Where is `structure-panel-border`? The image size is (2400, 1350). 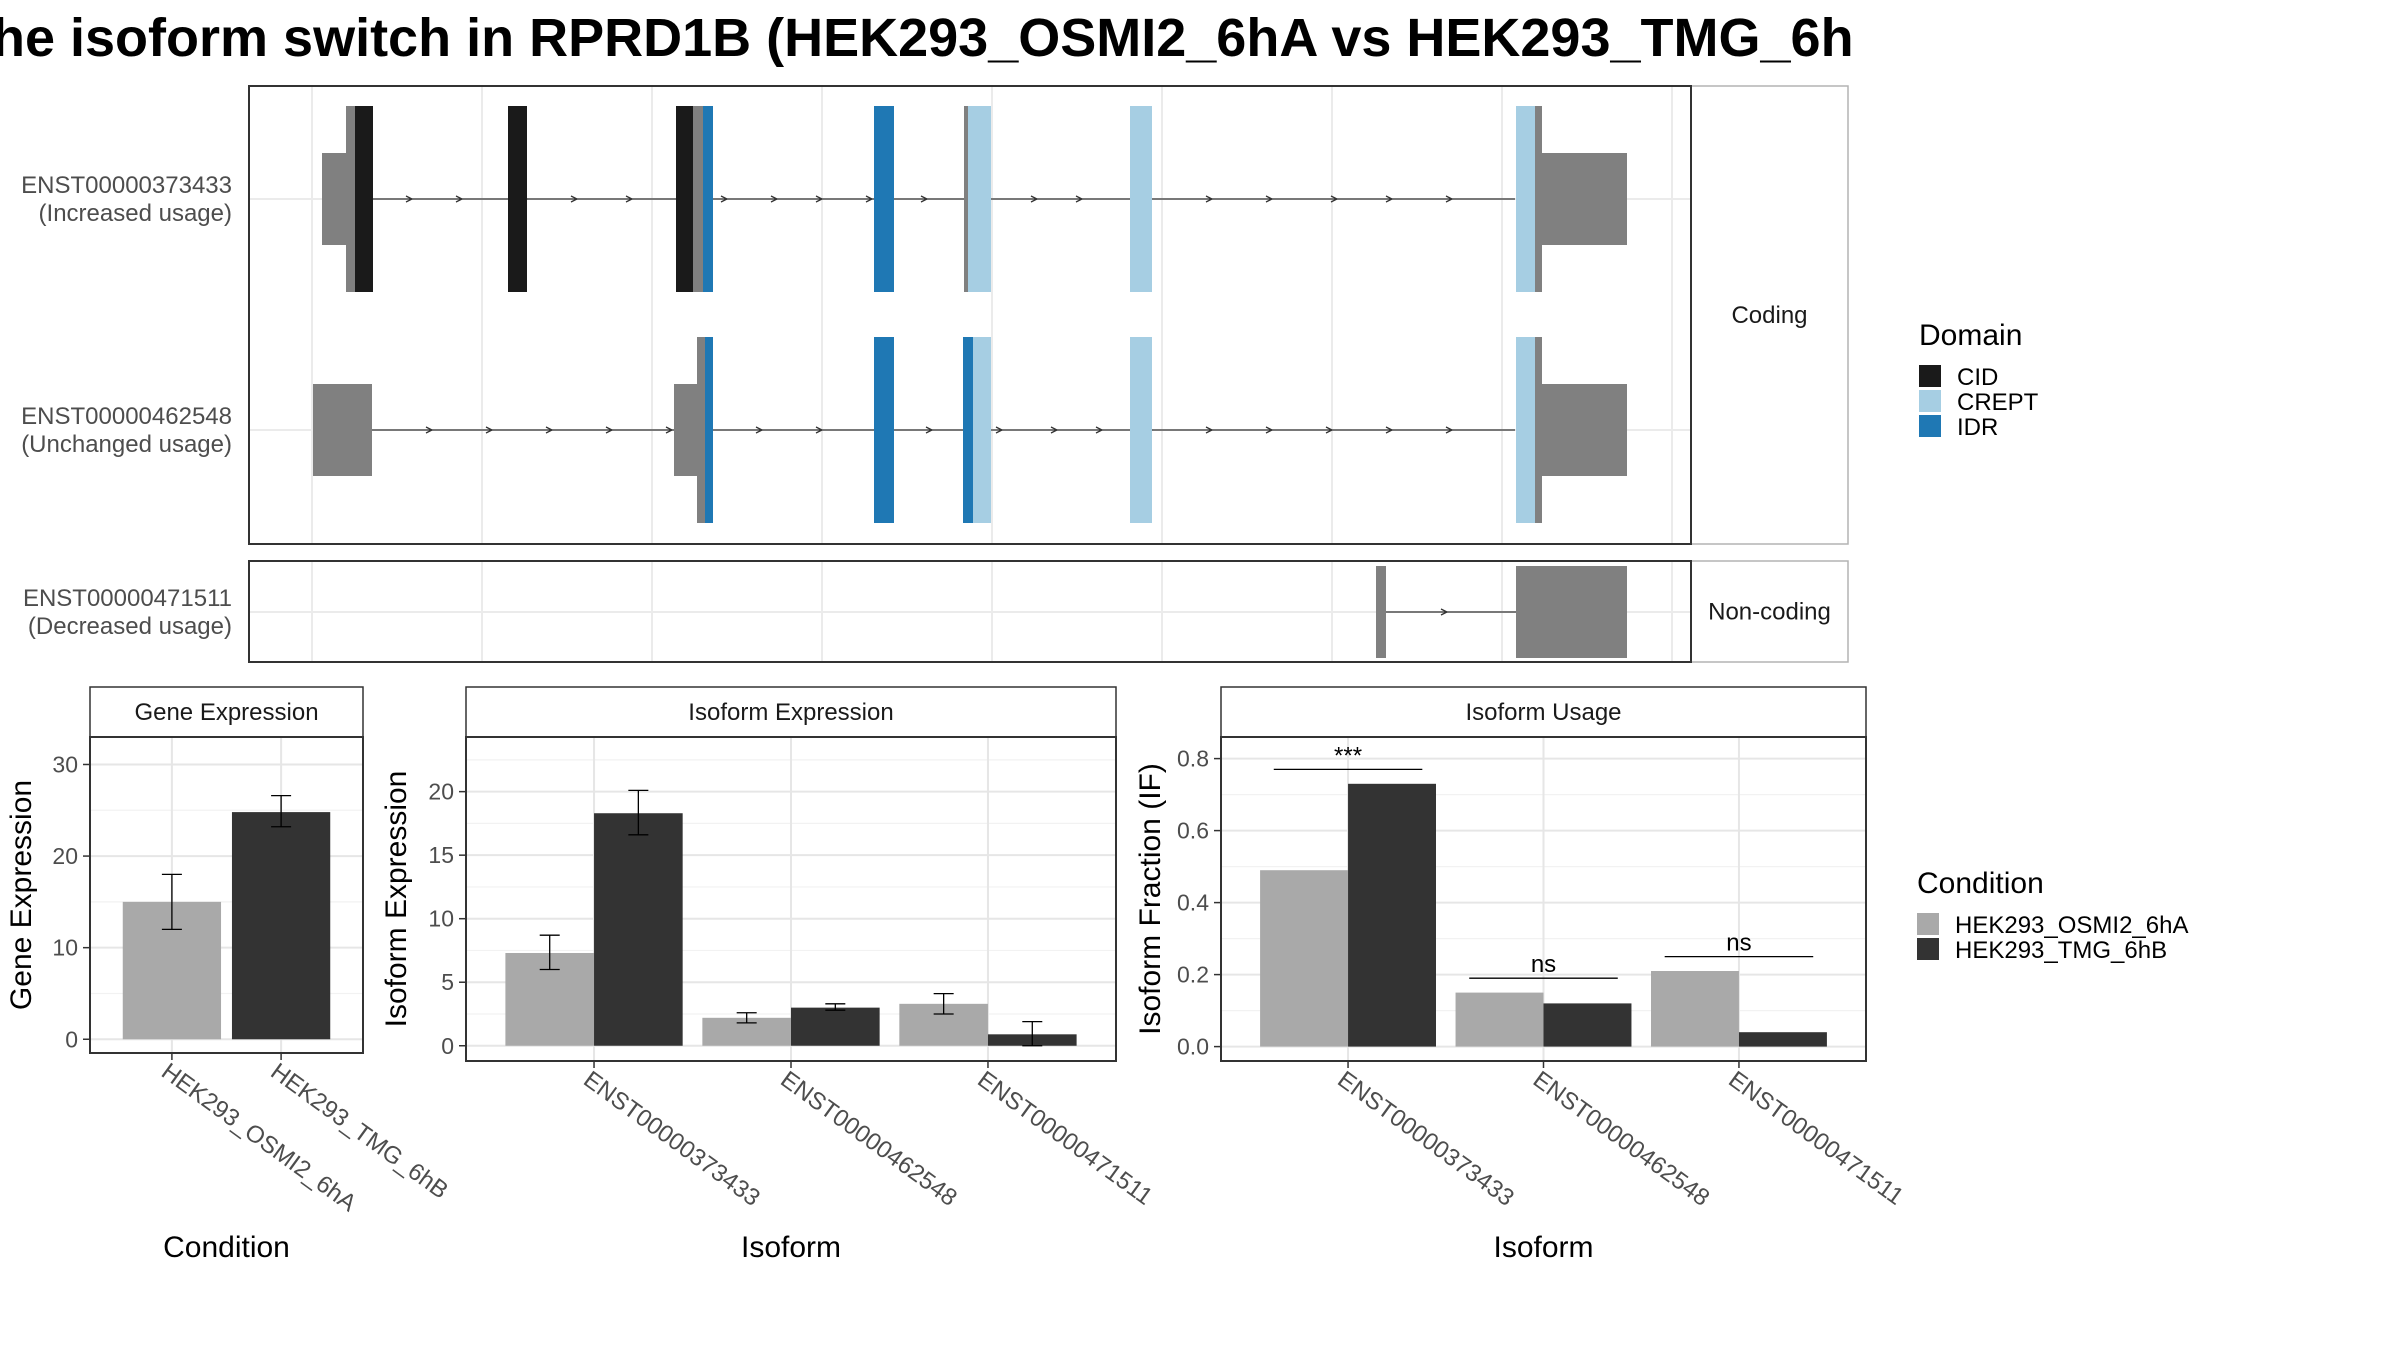 structure-panel-border is located at coordinates (970, 611).